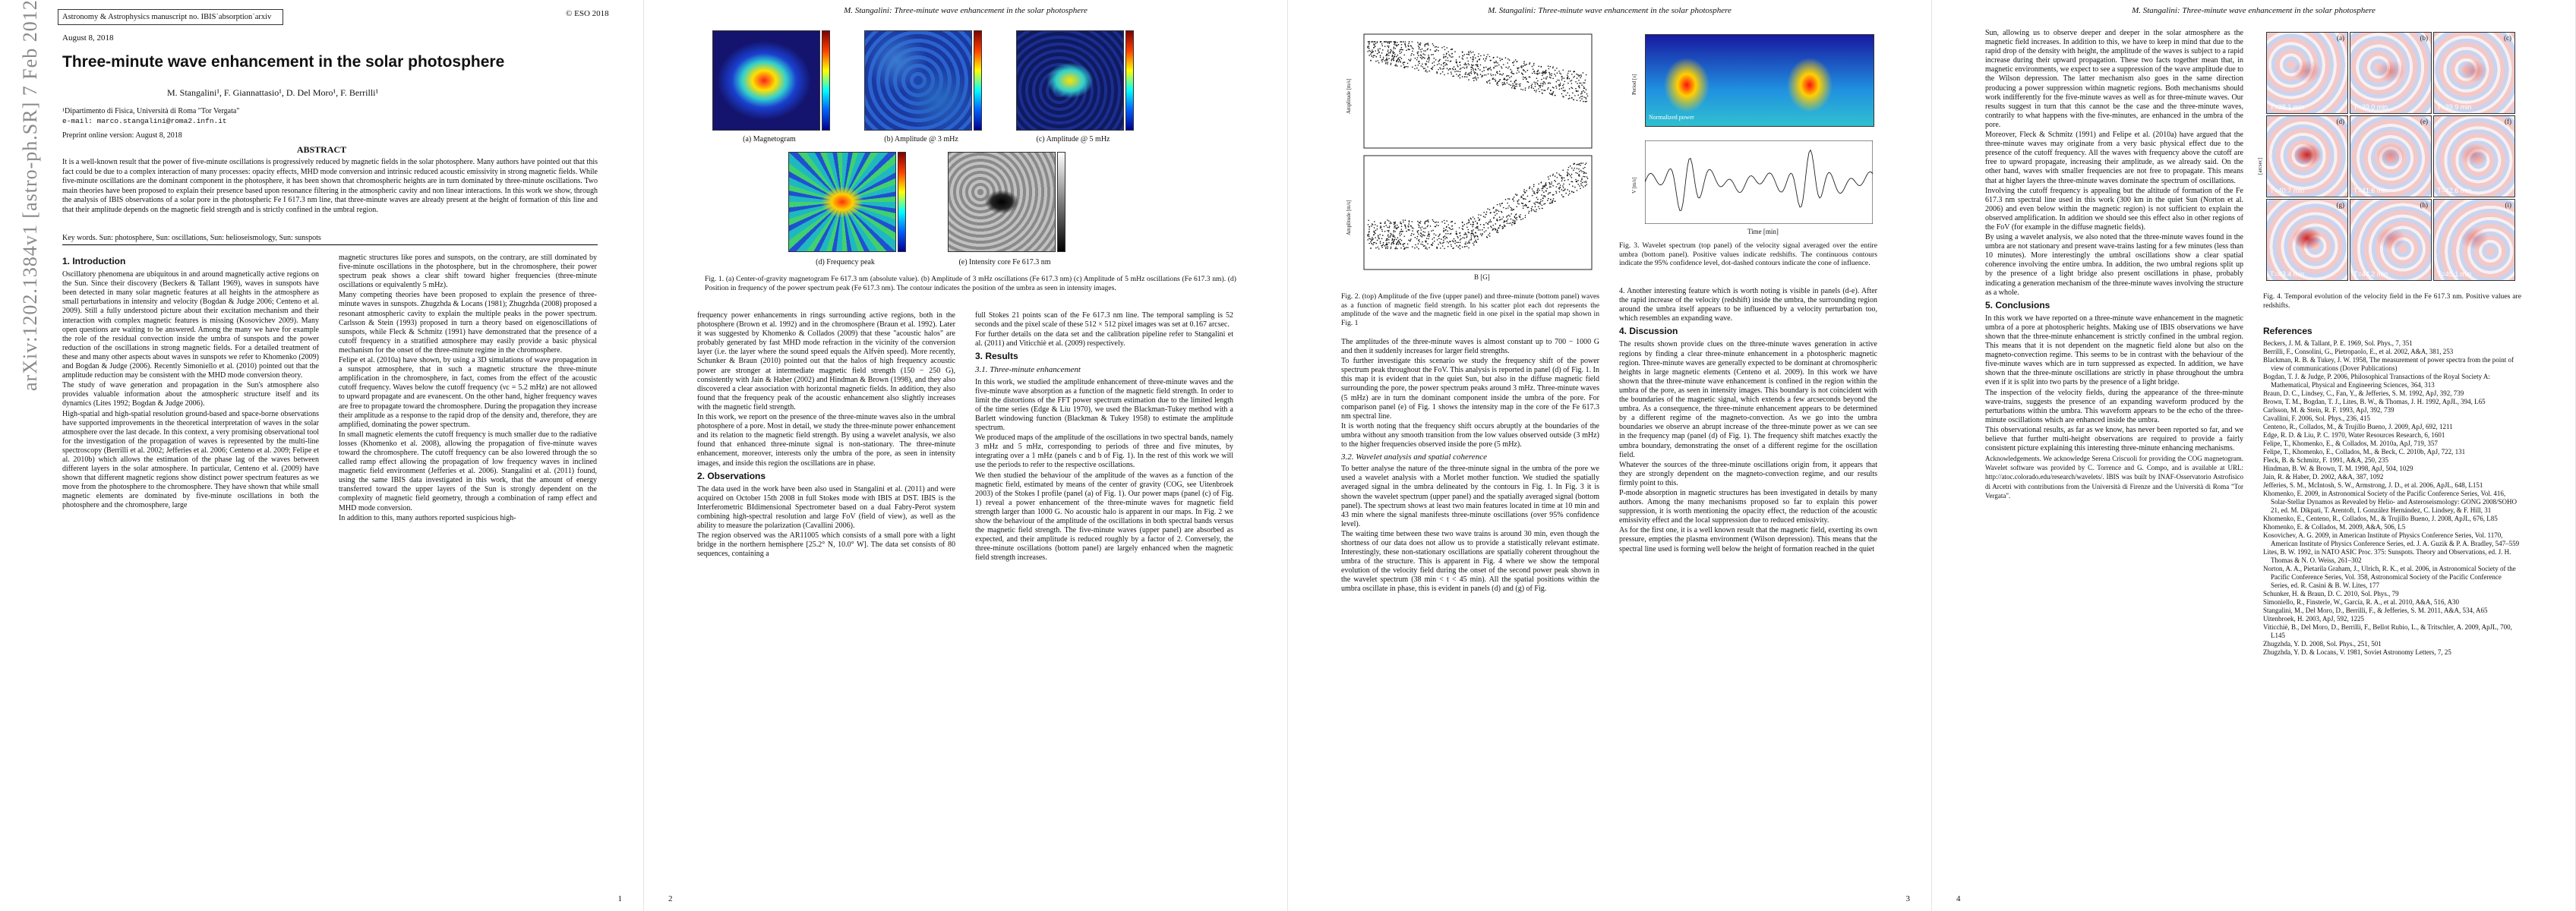 This screenshot has height=911, width=2576. Describe the element at coordinates (731, 476) in the screenshot. I see `section-observations: 2. Observations` at that location.